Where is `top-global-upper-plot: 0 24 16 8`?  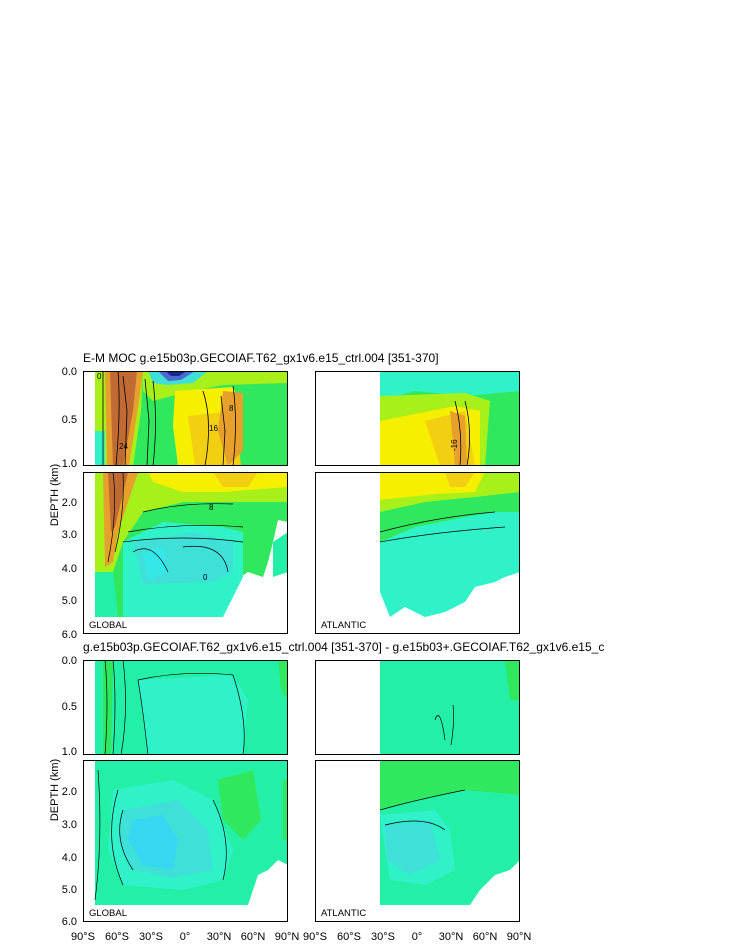
top-global-upper-plot: 0 24 16 8 is located at coordinates (185, 418).